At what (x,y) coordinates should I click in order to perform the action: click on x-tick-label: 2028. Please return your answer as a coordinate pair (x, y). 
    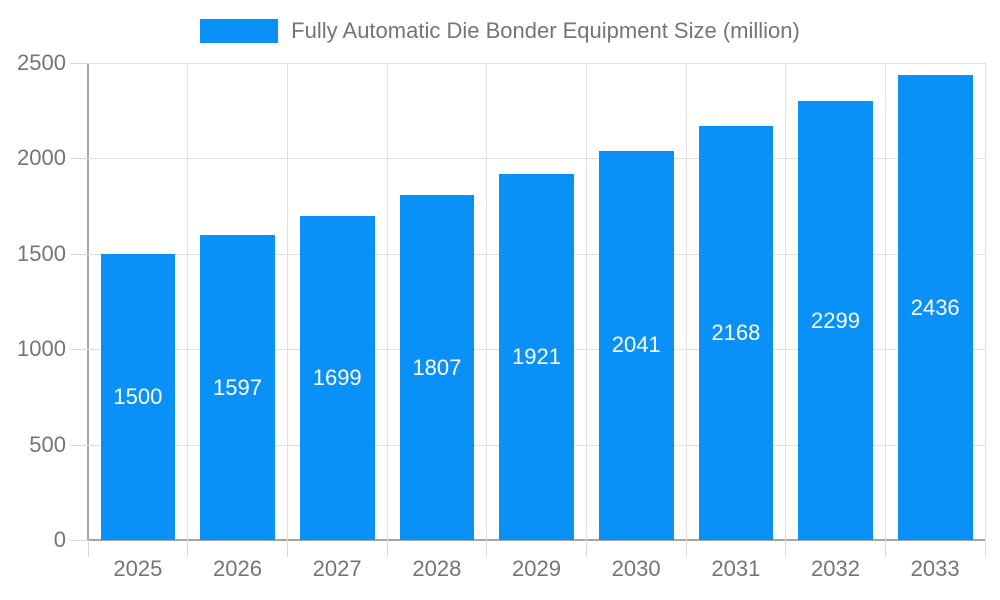
    Looking at the image, I should click on (437, 568).